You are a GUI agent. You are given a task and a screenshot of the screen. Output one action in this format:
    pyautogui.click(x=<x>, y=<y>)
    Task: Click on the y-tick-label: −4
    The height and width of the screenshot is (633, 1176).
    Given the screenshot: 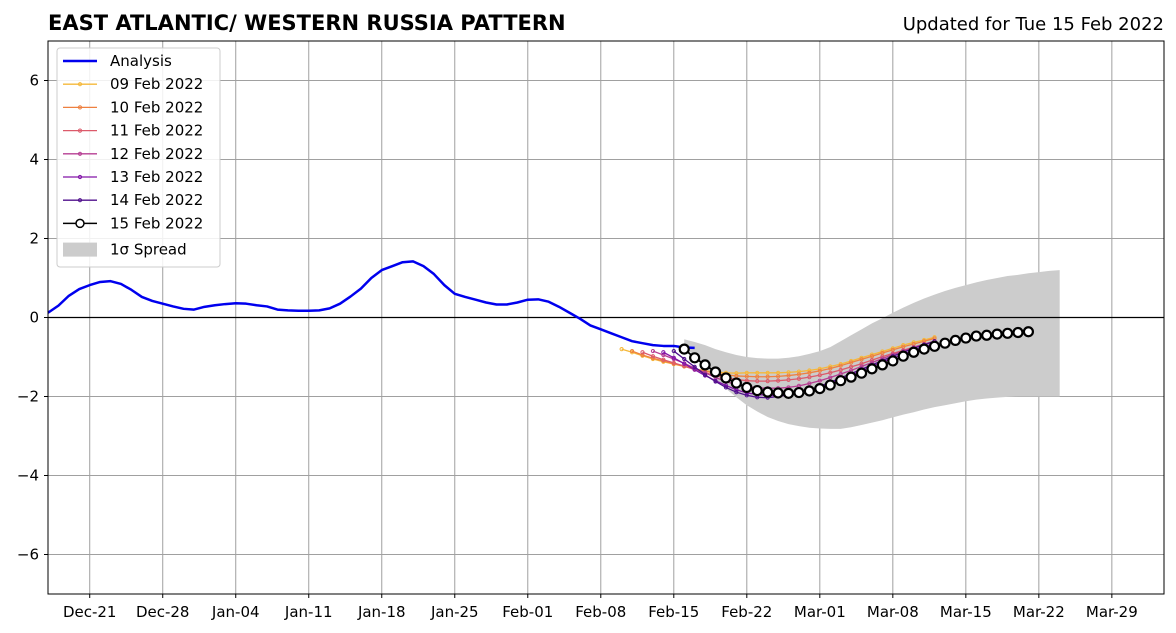 What is the action you would take?
    pyautogui.click(x=28, y=476)
    